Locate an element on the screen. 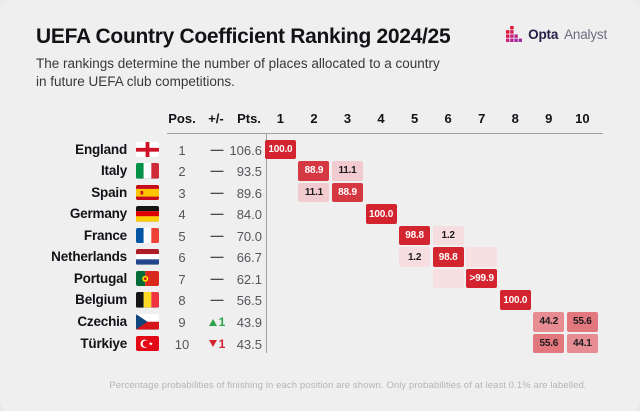  table-row: Czechia 9 1 43.9 44.2 55.6 is located at coordinates (320, 322).